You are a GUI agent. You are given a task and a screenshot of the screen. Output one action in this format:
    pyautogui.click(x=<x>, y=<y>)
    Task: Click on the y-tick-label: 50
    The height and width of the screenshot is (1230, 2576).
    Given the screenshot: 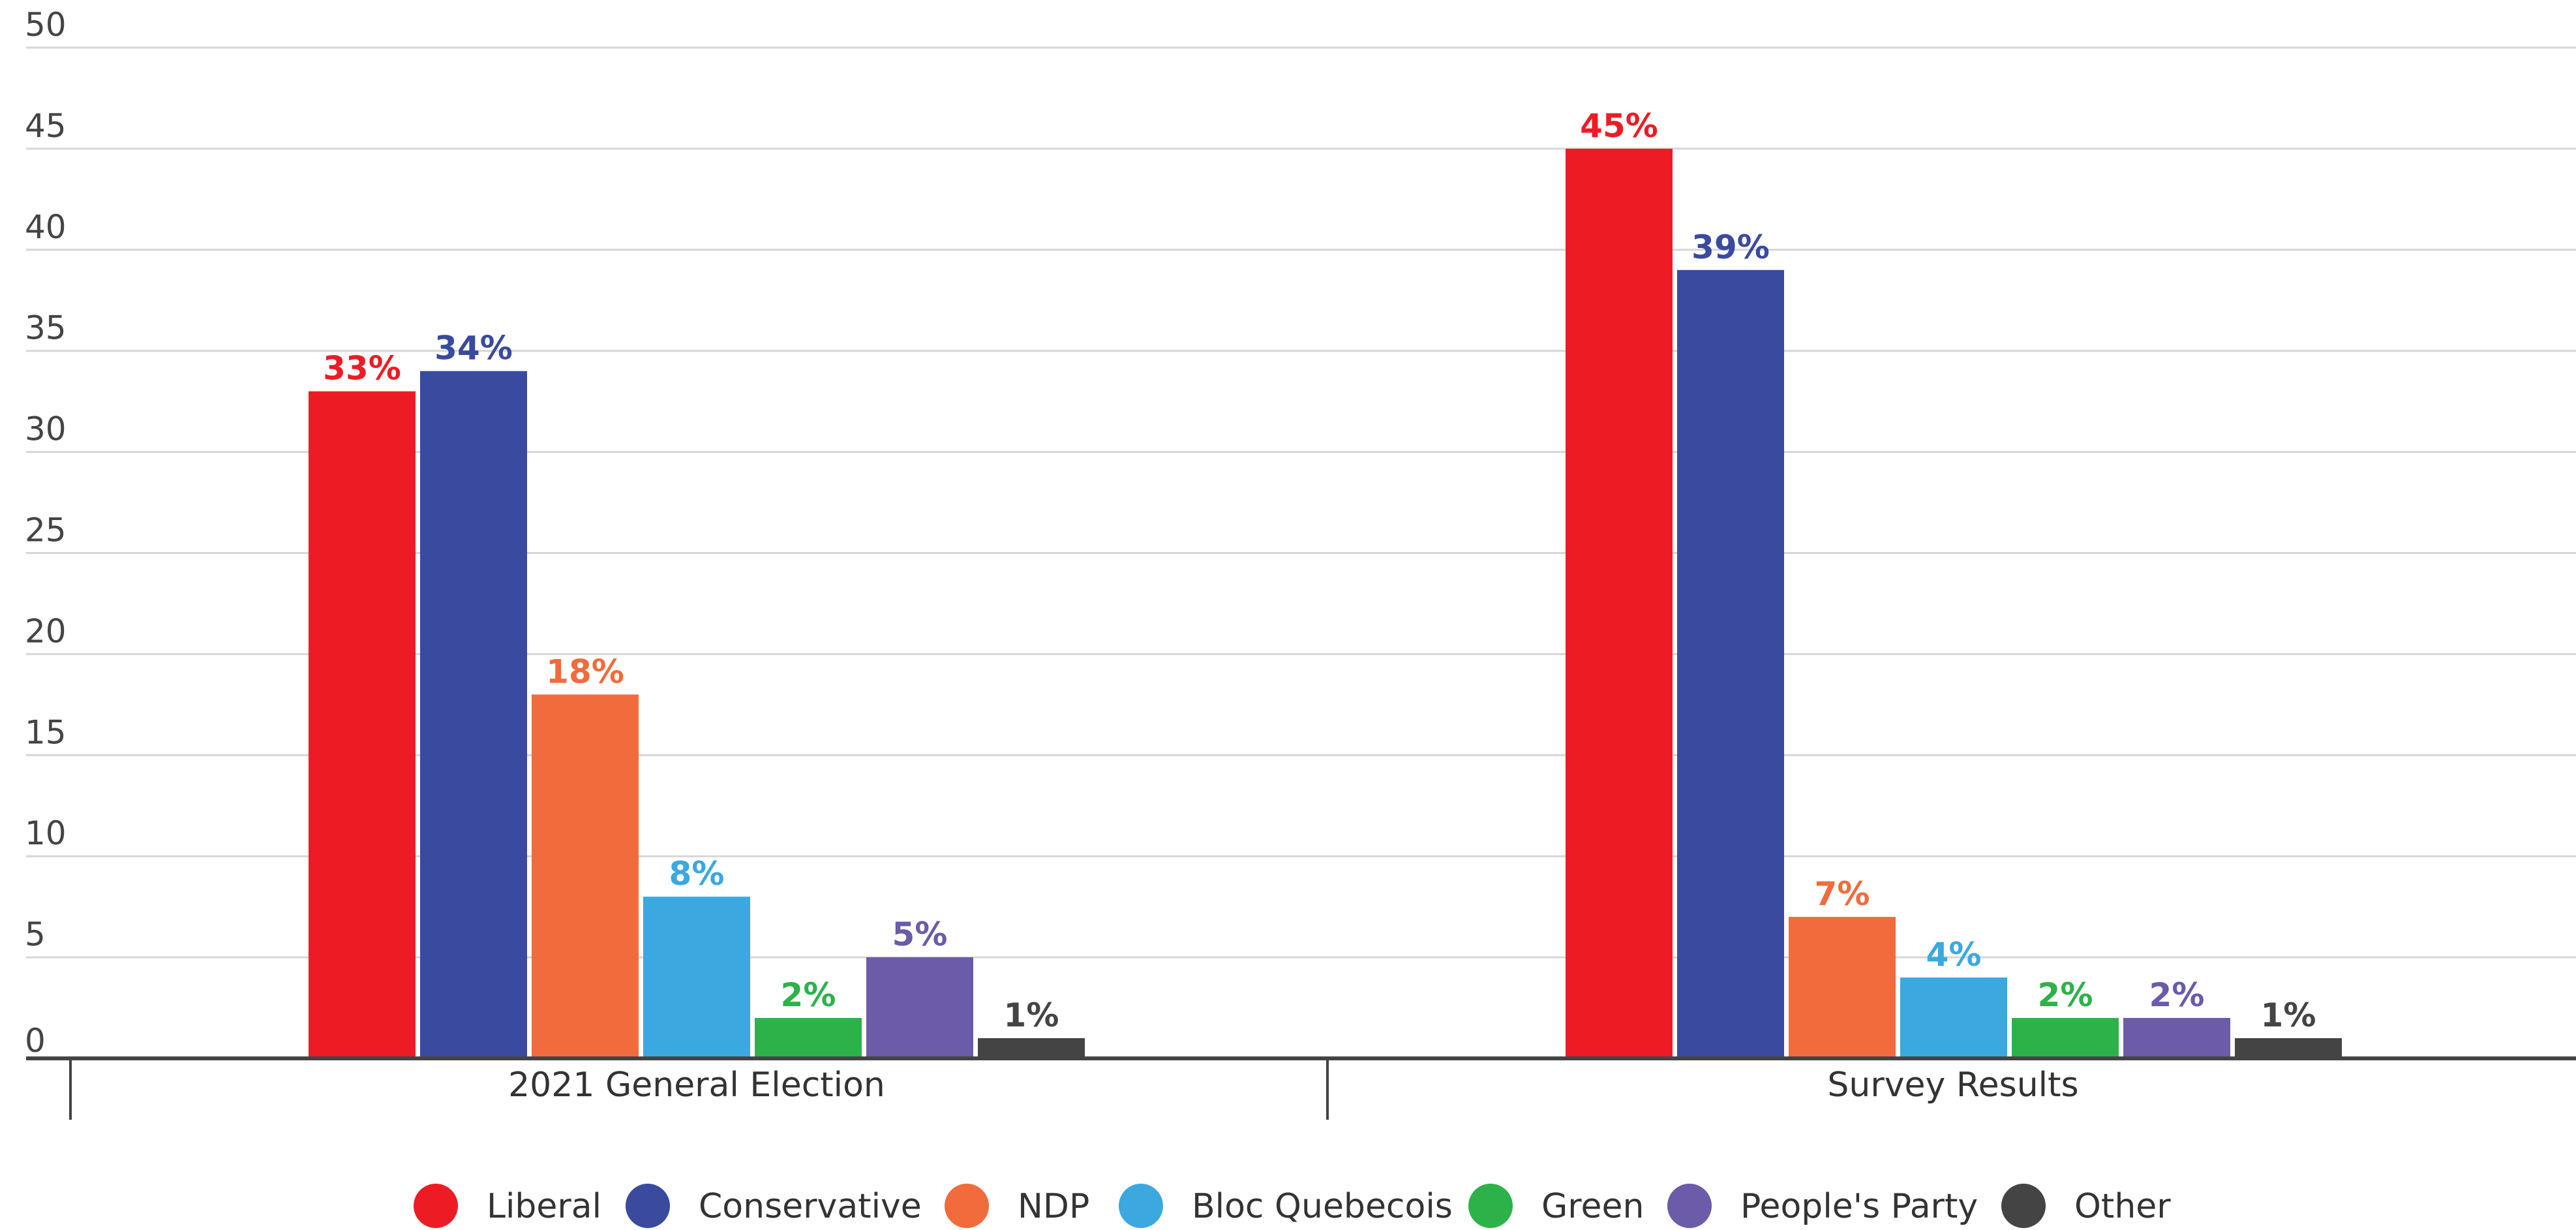 What is the action you would take?
    pyautogui.click(x=46, y=25)
    